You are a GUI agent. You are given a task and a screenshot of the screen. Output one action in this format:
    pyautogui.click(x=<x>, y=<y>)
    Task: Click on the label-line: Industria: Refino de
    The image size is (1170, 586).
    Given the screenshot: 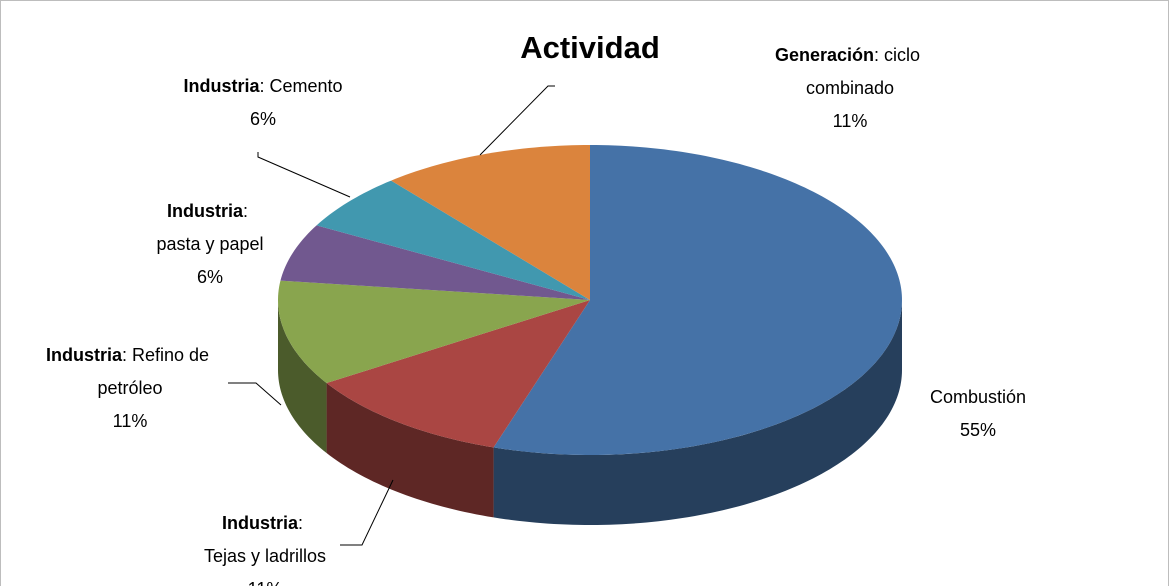 What is the action you would take?
    pyautogui.click(x=130, y=355)
    